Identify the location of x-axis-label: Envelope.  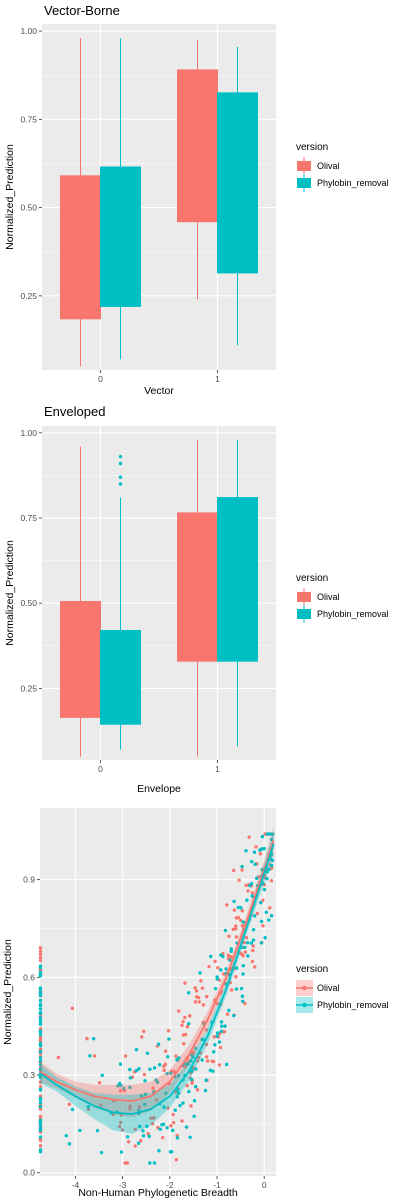
(159, 789).